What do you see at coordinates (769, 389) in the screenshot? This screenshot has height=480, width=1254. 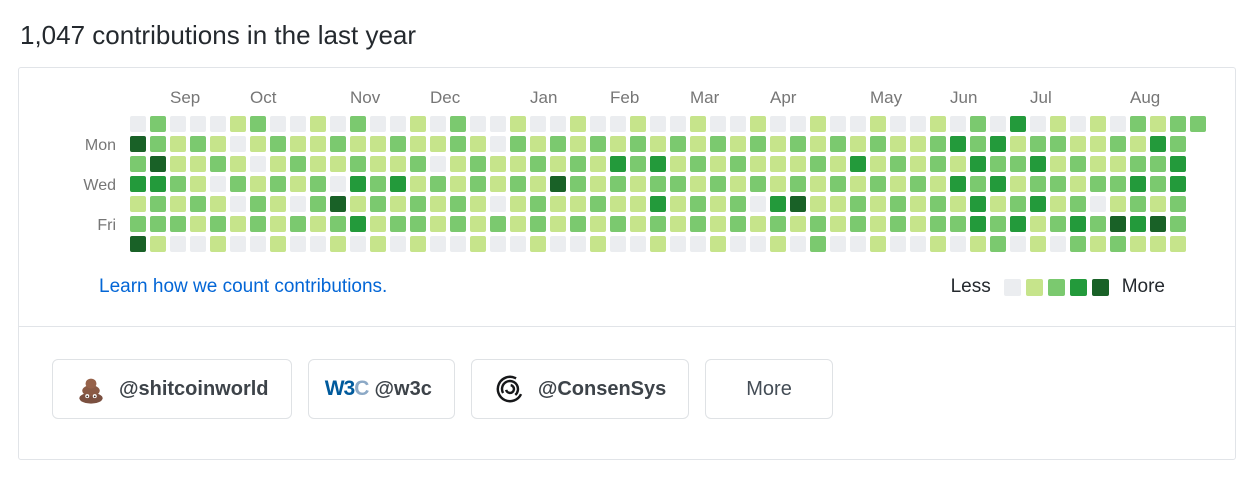 I see `more-organizations-button: More` at bounding box center [769, 389].